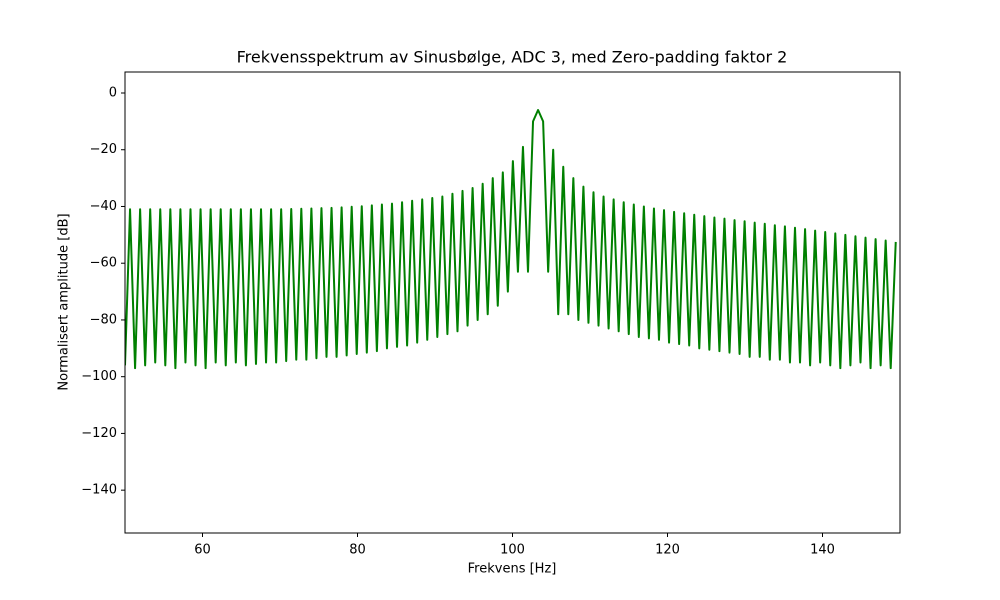 This screenshot has width=1000, height=600. What do you see at coordinates (822, 550) in the screenshot?
I see `x-tick-label: 140` at bounding box center [822, 550].